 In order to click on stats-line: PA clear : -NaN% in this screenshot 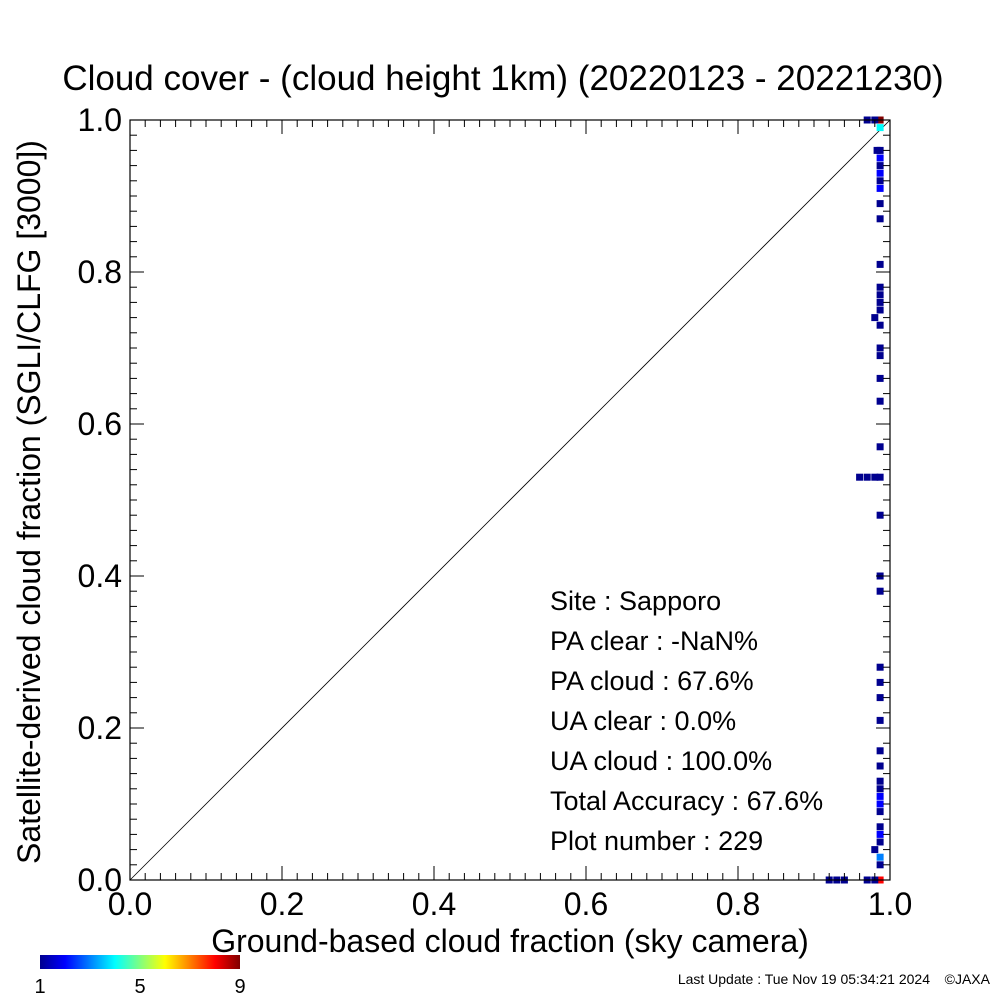, I will do `click(654, 641)`.